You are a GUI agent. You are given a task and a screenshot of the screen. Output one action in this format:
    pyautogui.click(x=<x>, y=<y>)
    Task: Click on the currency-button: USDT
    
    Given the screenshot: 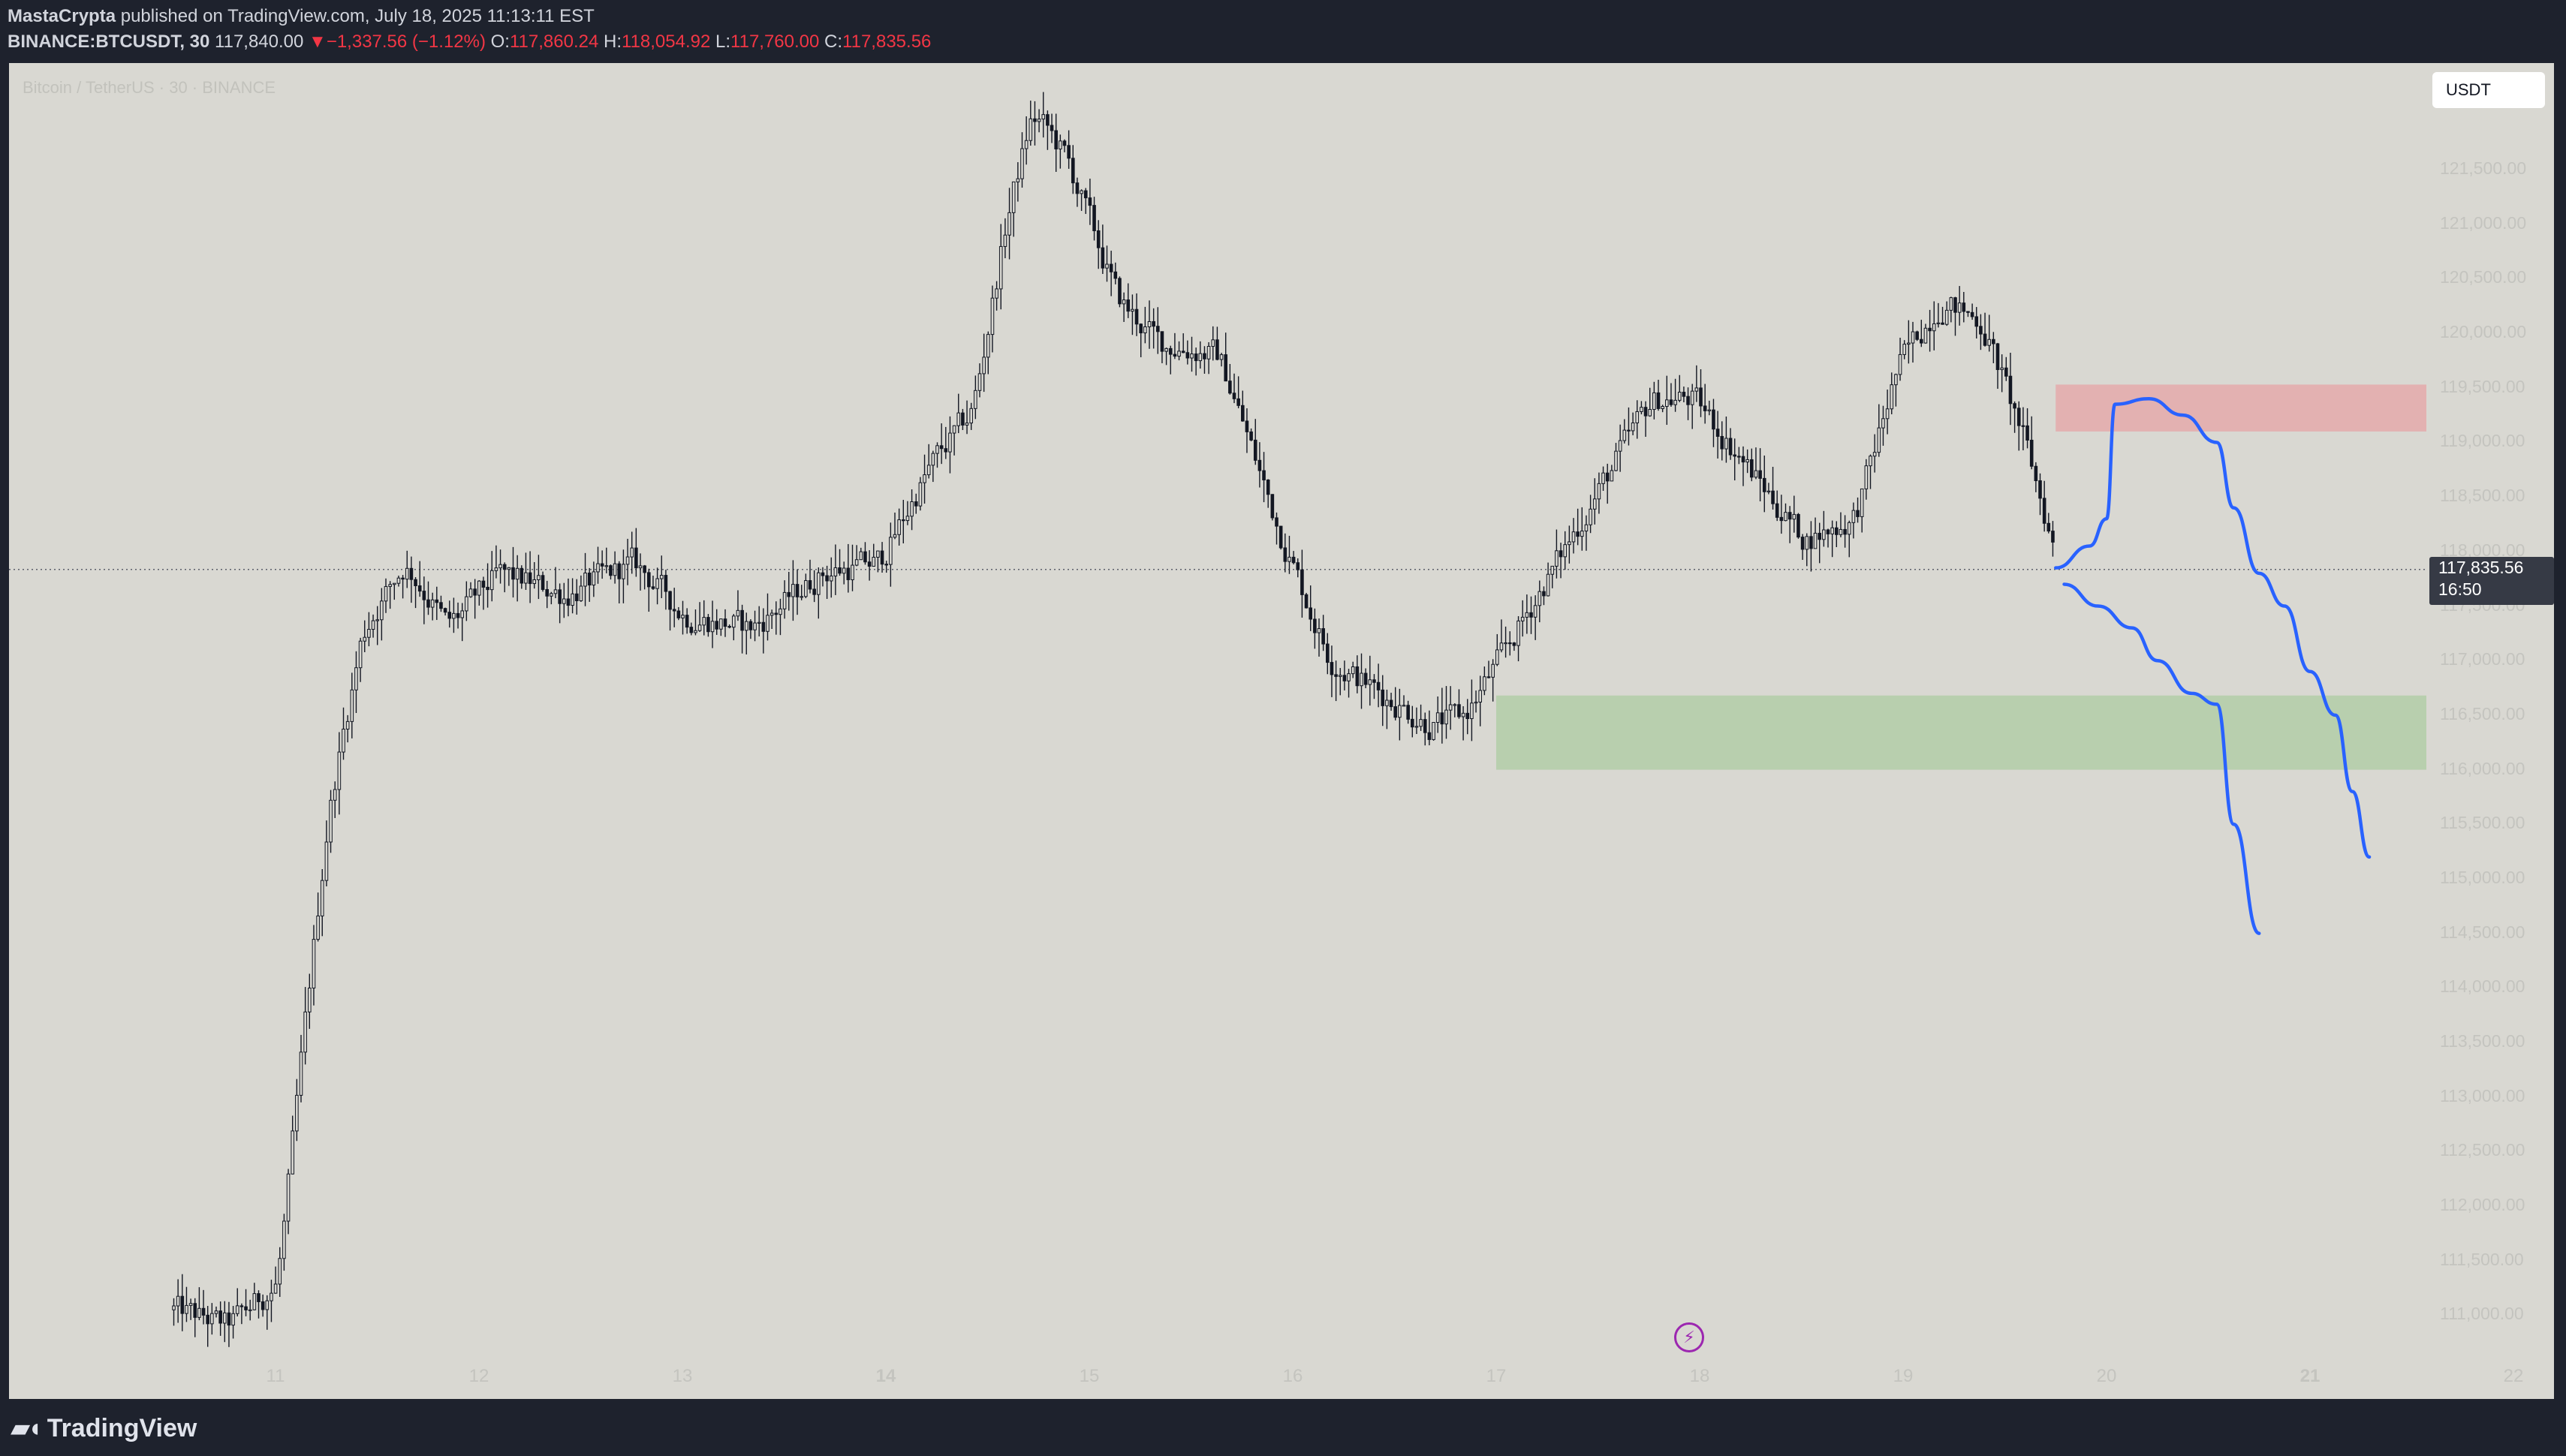 What is the action you would take?
    pyautogui.click(x=2488, y=90)
    